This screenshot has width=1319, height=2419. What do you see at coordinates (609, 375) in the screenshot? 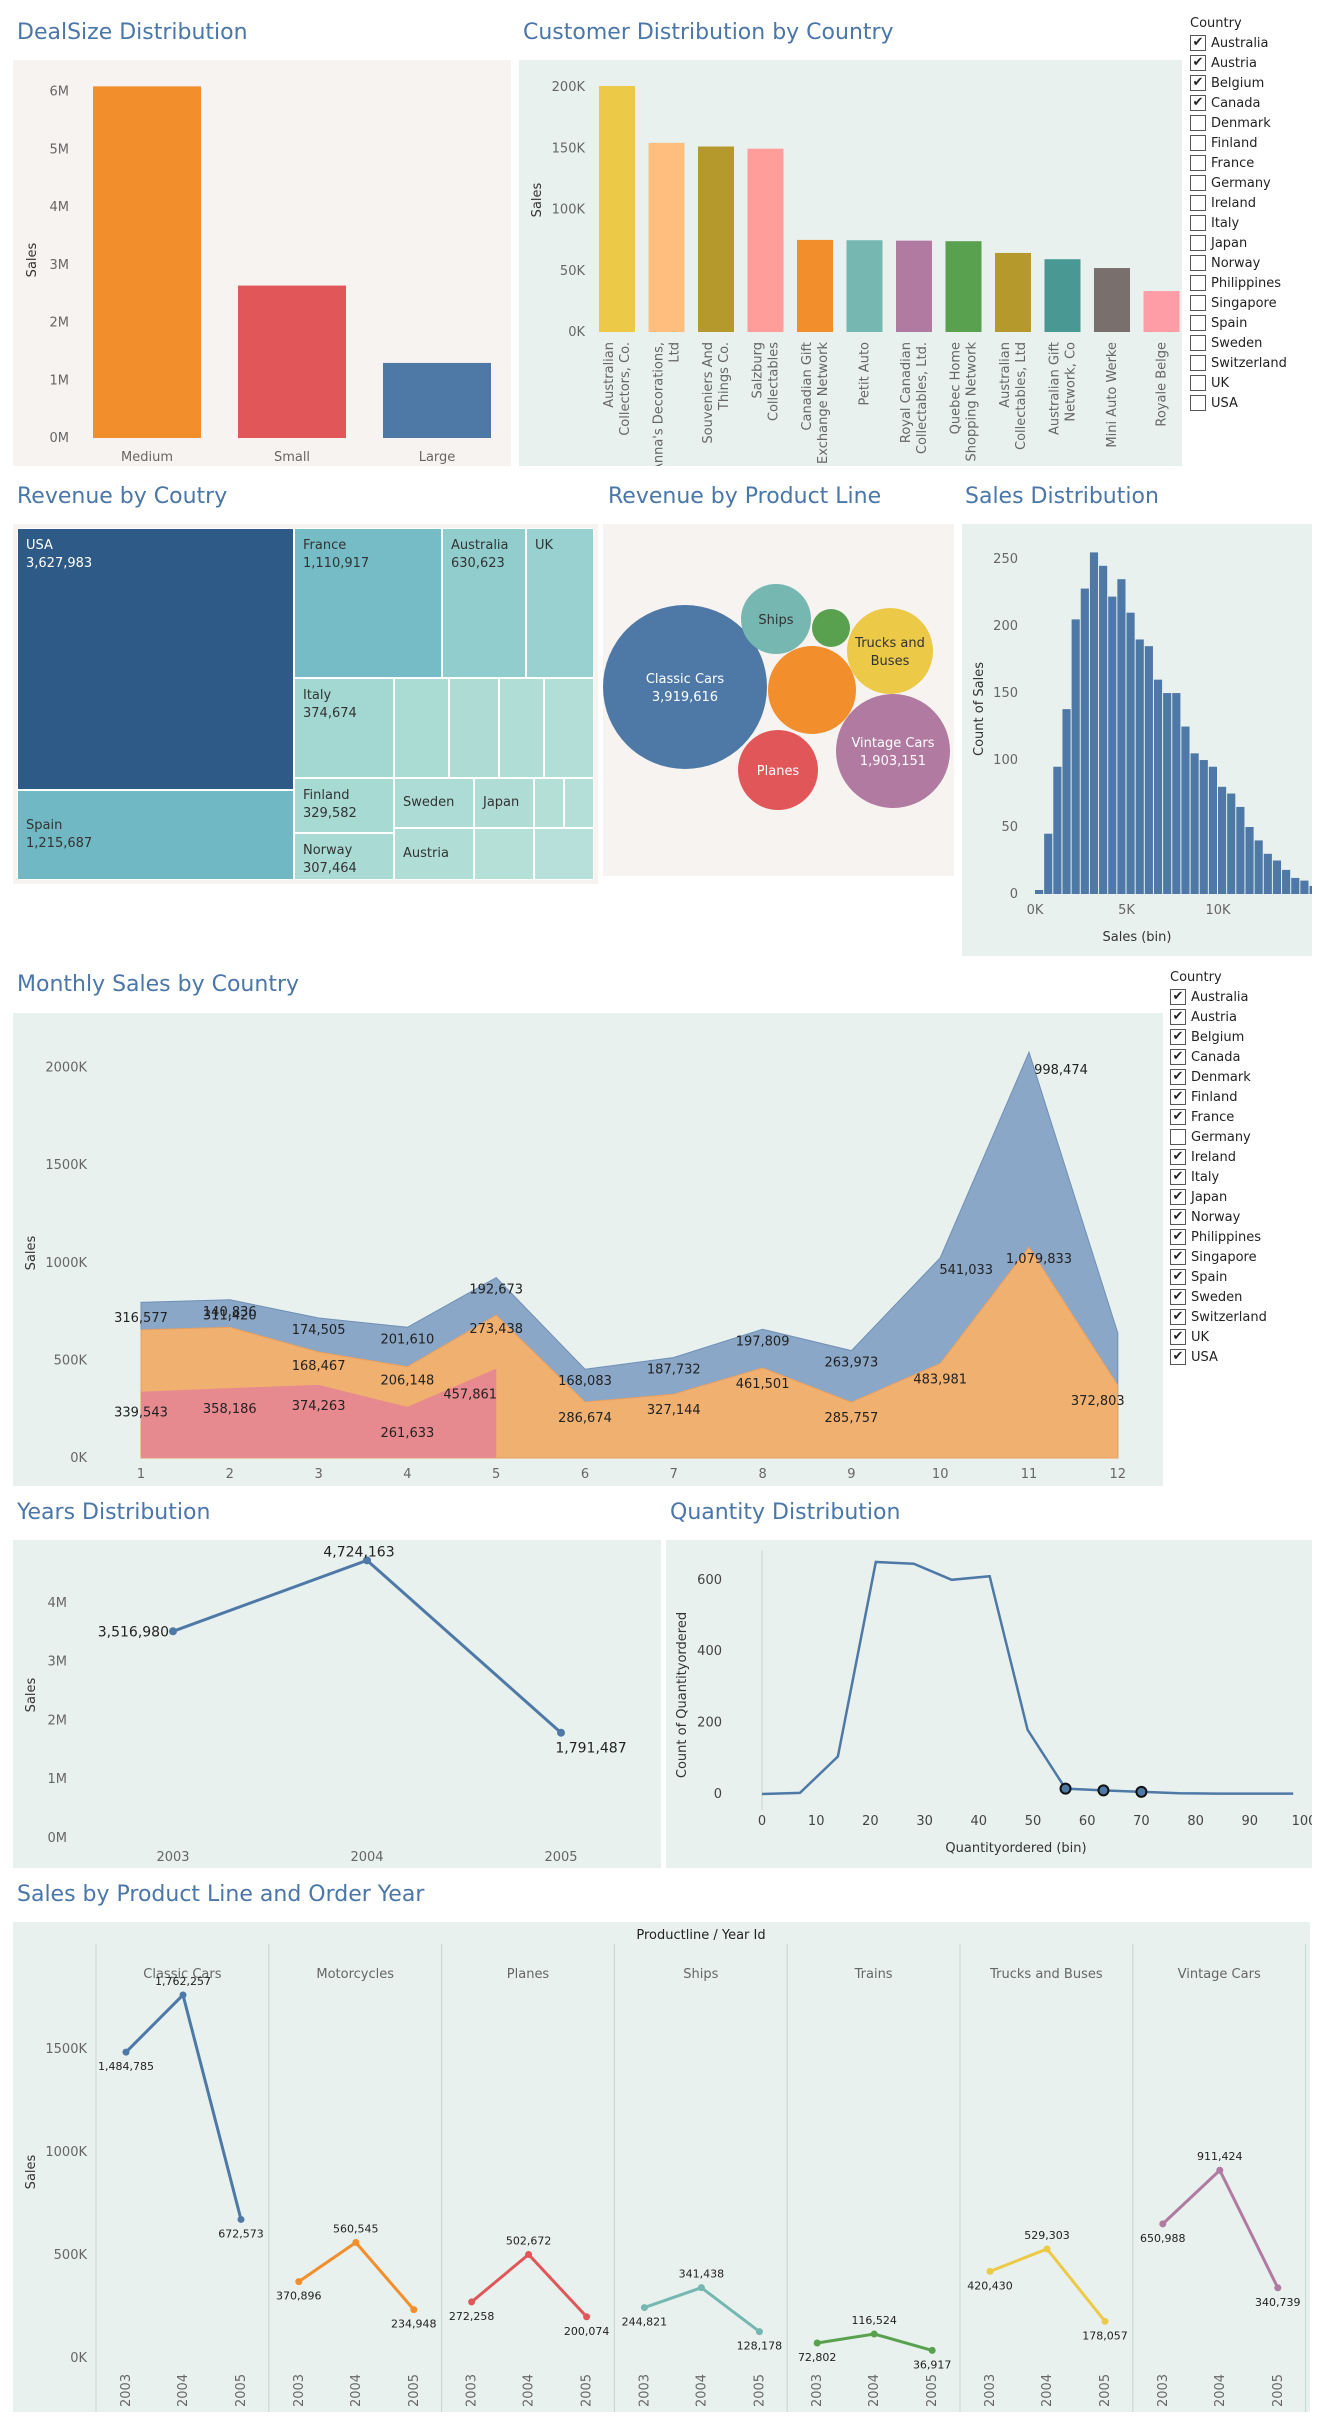
I see `x-tick-label: Australian` at bounding box center [609, 375].